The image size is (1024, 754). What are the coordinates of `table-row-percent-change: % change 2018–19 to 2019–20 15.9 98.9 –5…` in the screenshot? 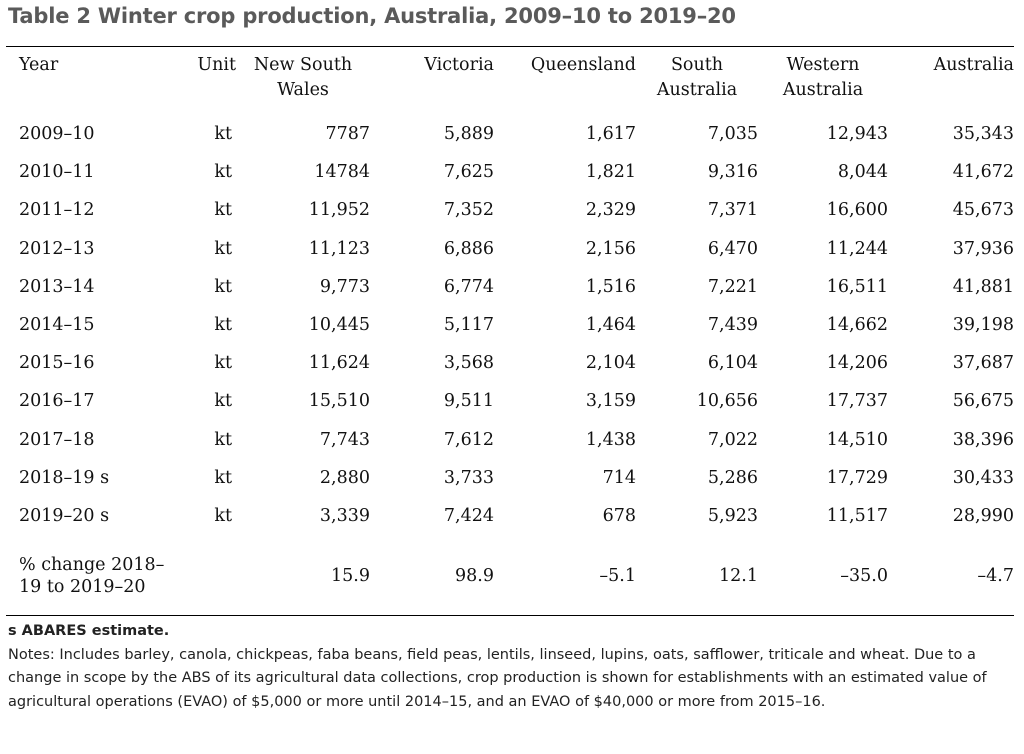 It's located at (510, 576).